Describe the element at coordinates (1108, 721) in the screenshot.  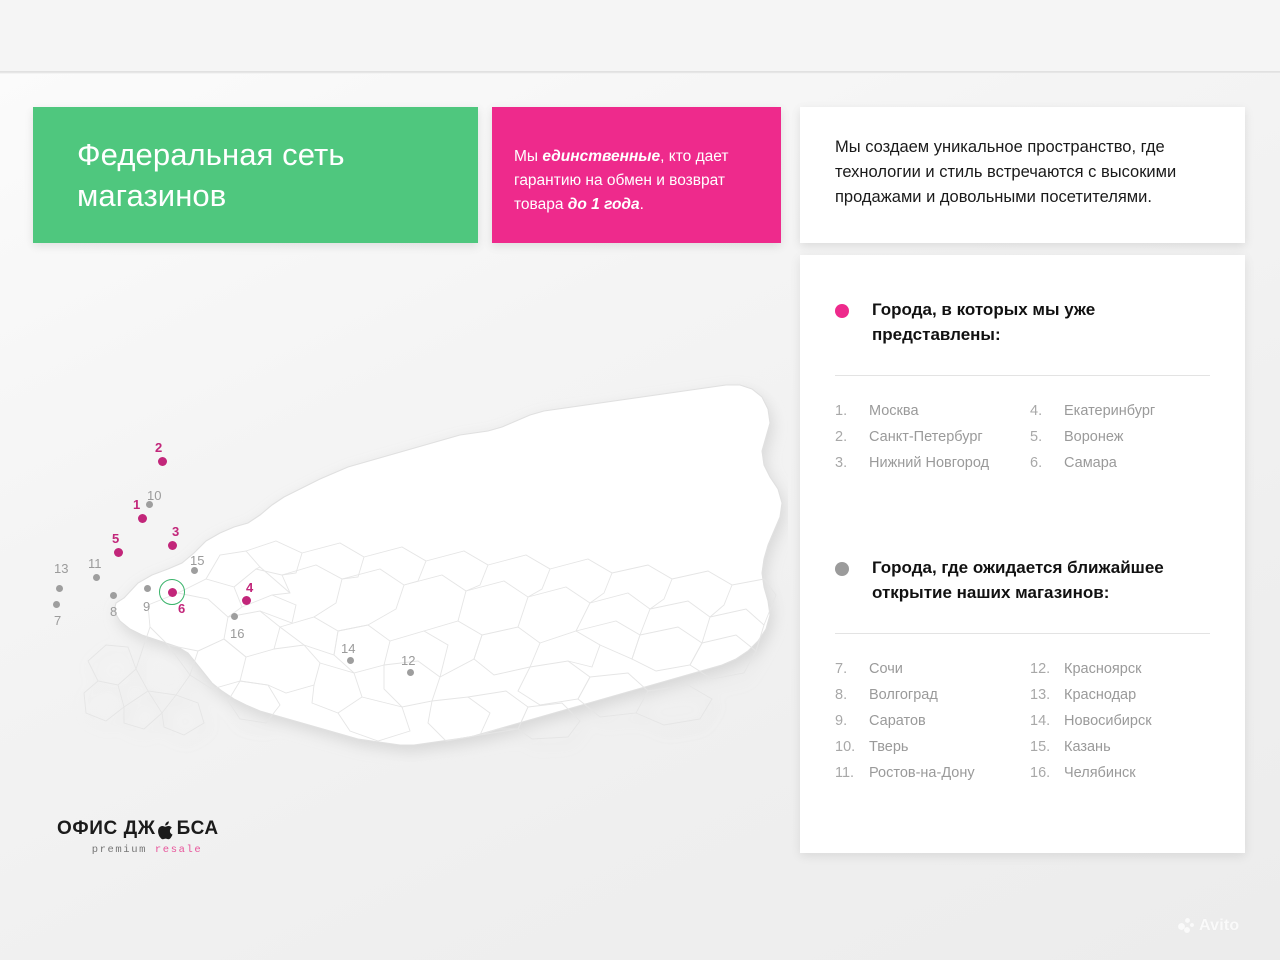
I see `city-name: Новосибирск` at that location.